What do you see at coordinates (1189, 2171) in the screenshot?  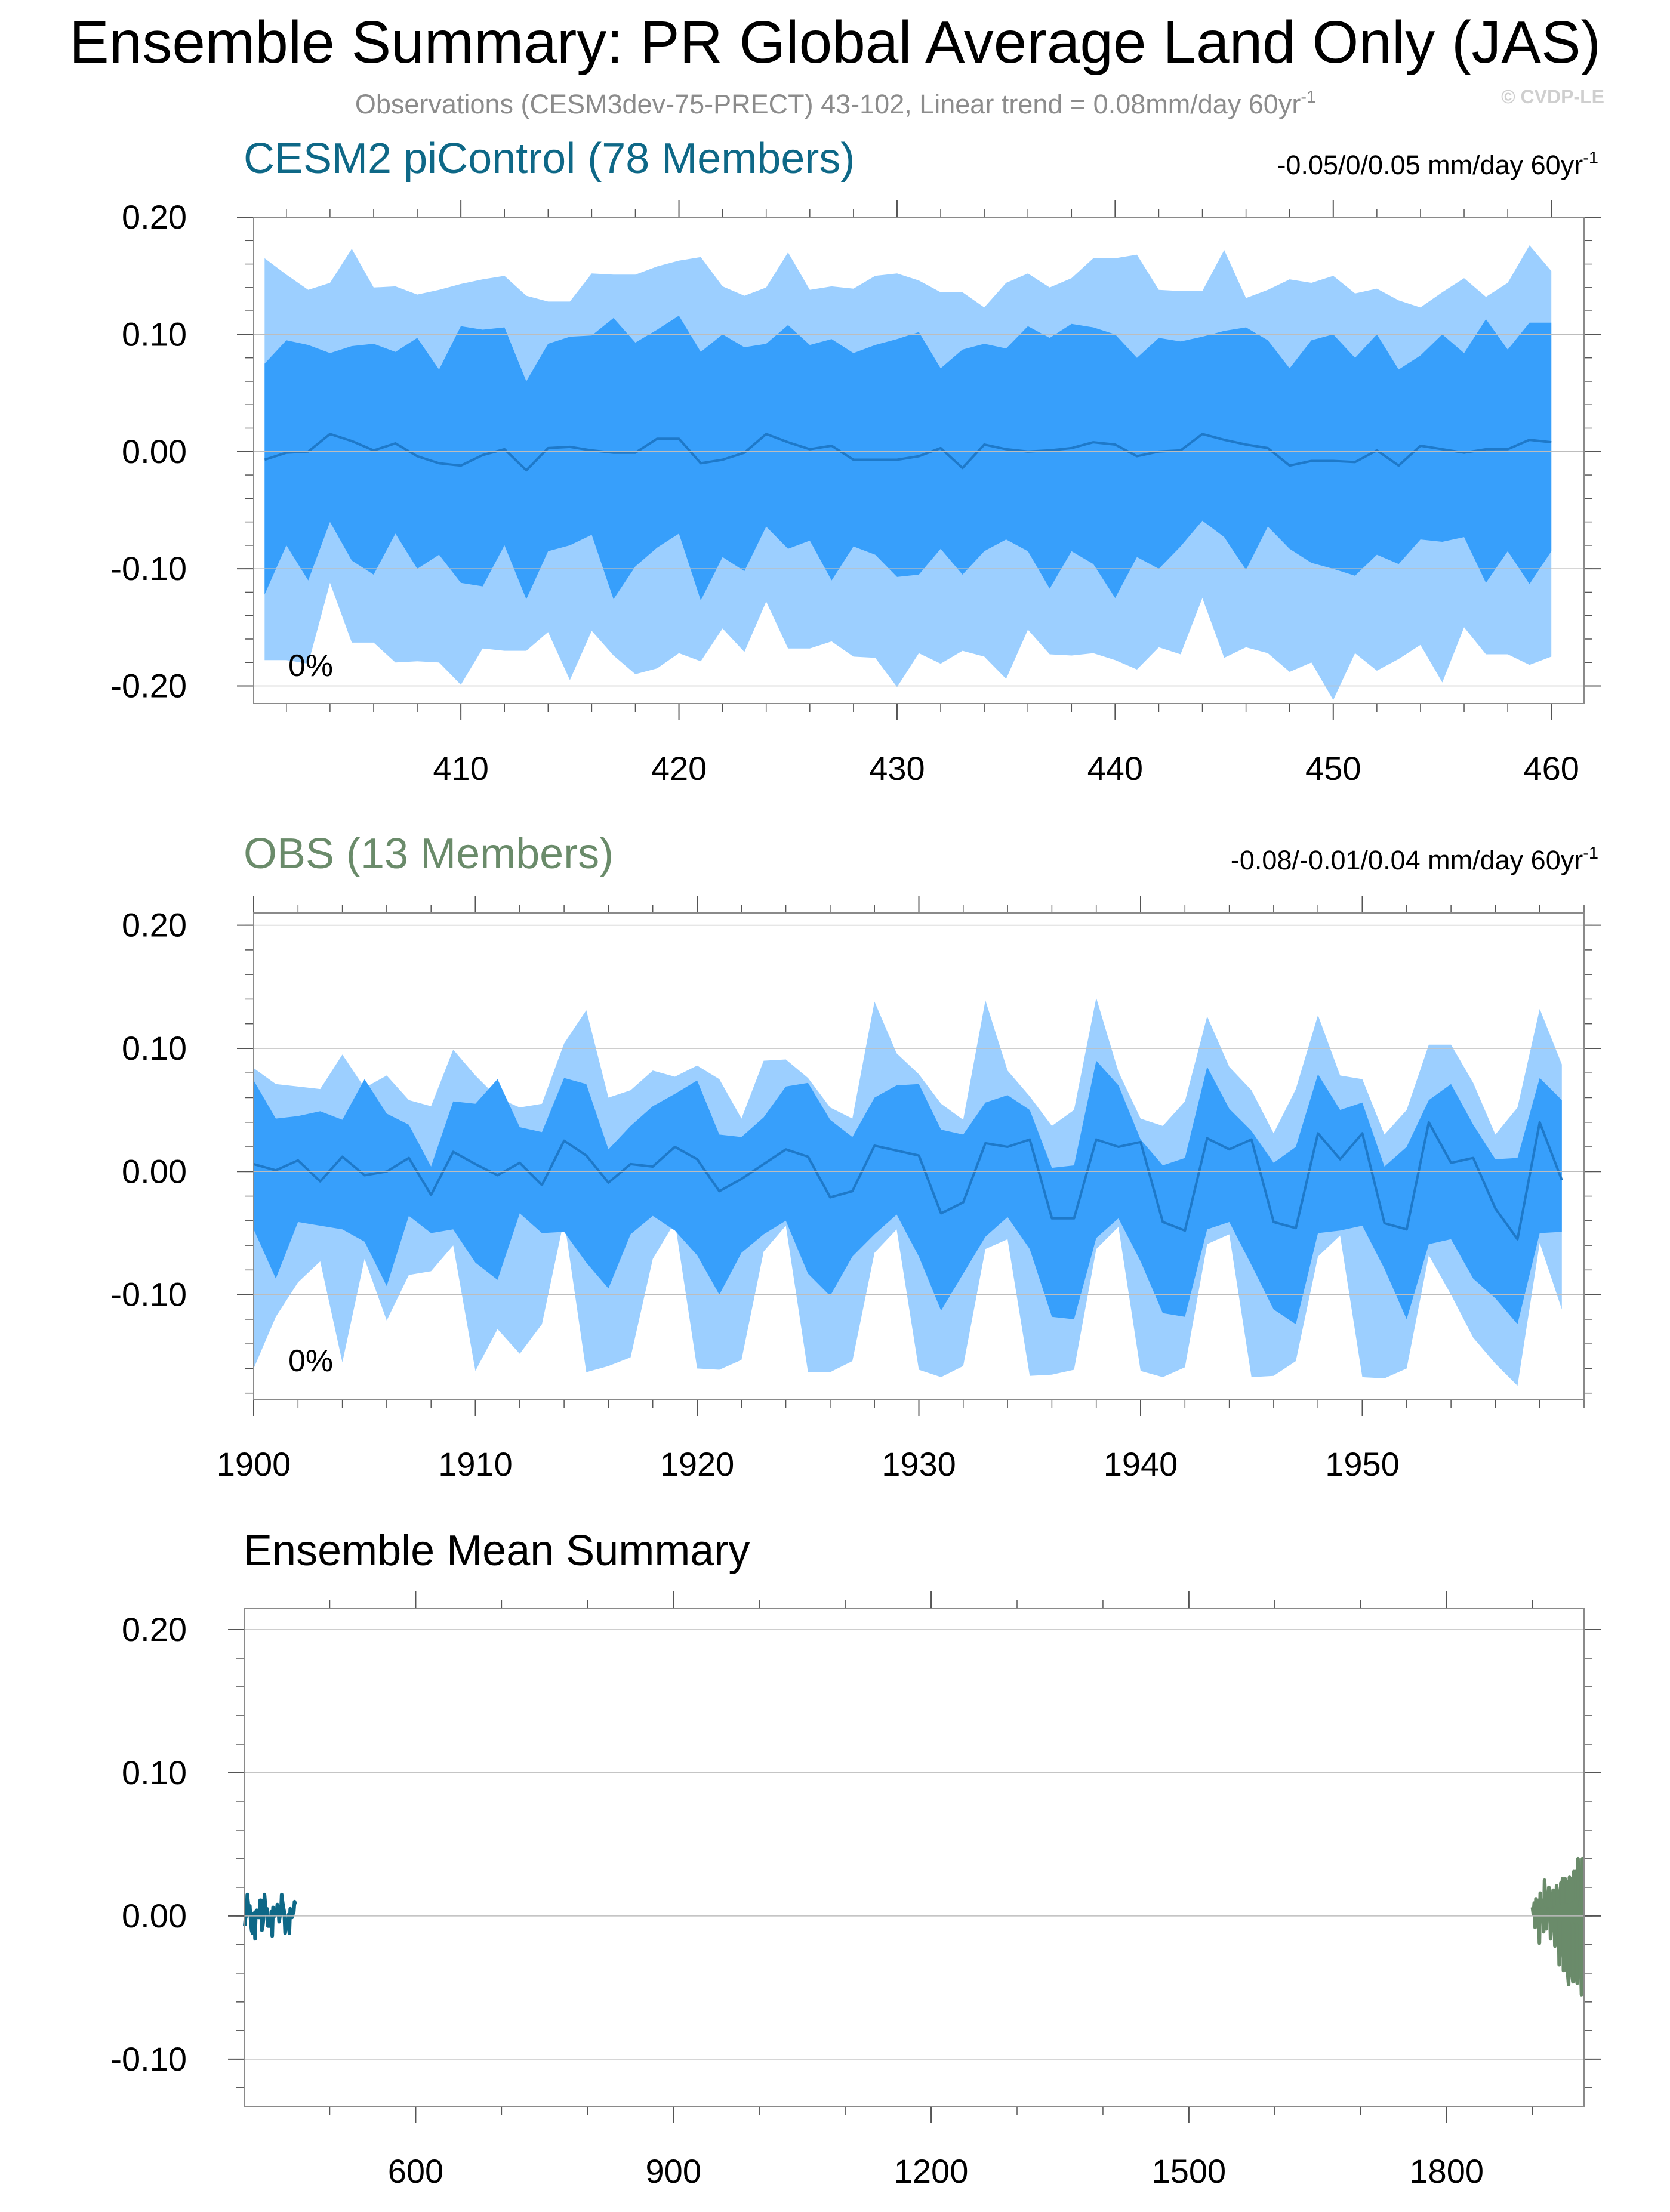 I see `x-tick-label-2-3: 1500` at bounding box center [1189, 2171].